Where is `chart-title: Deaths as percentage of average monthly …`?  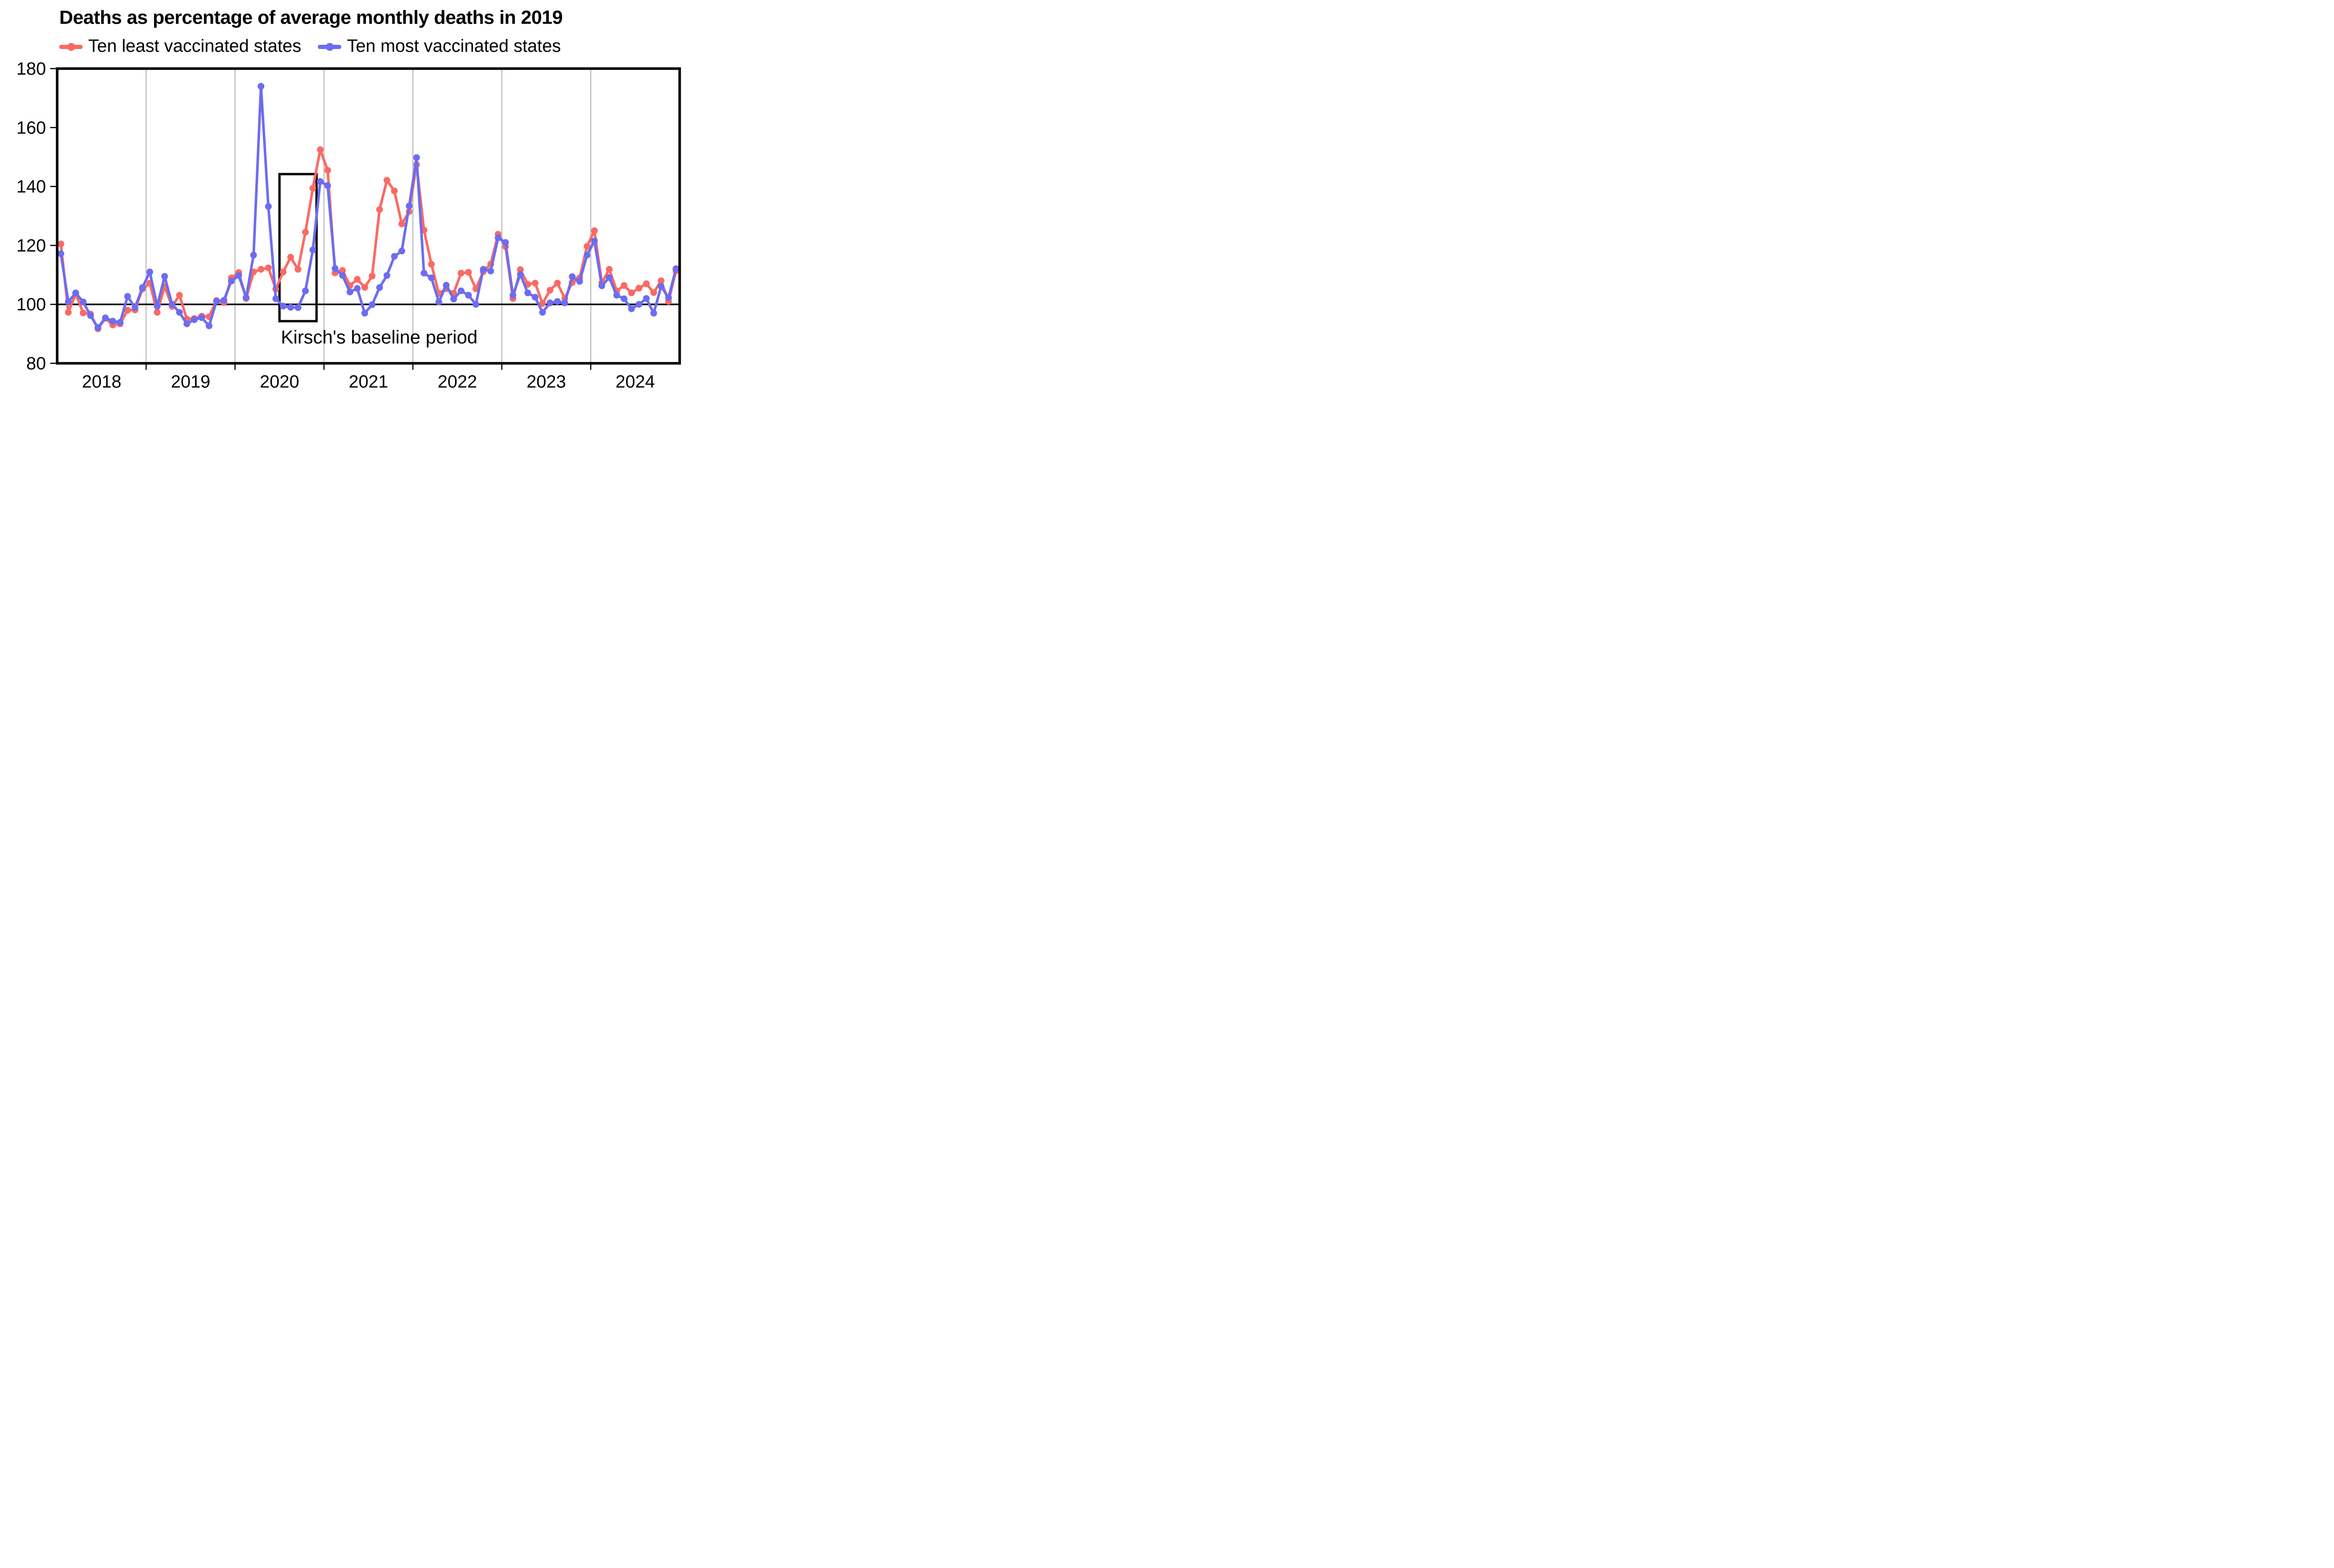 chart-title: Deaths as percentage of average monthly … is located at coordinates (311, 17).